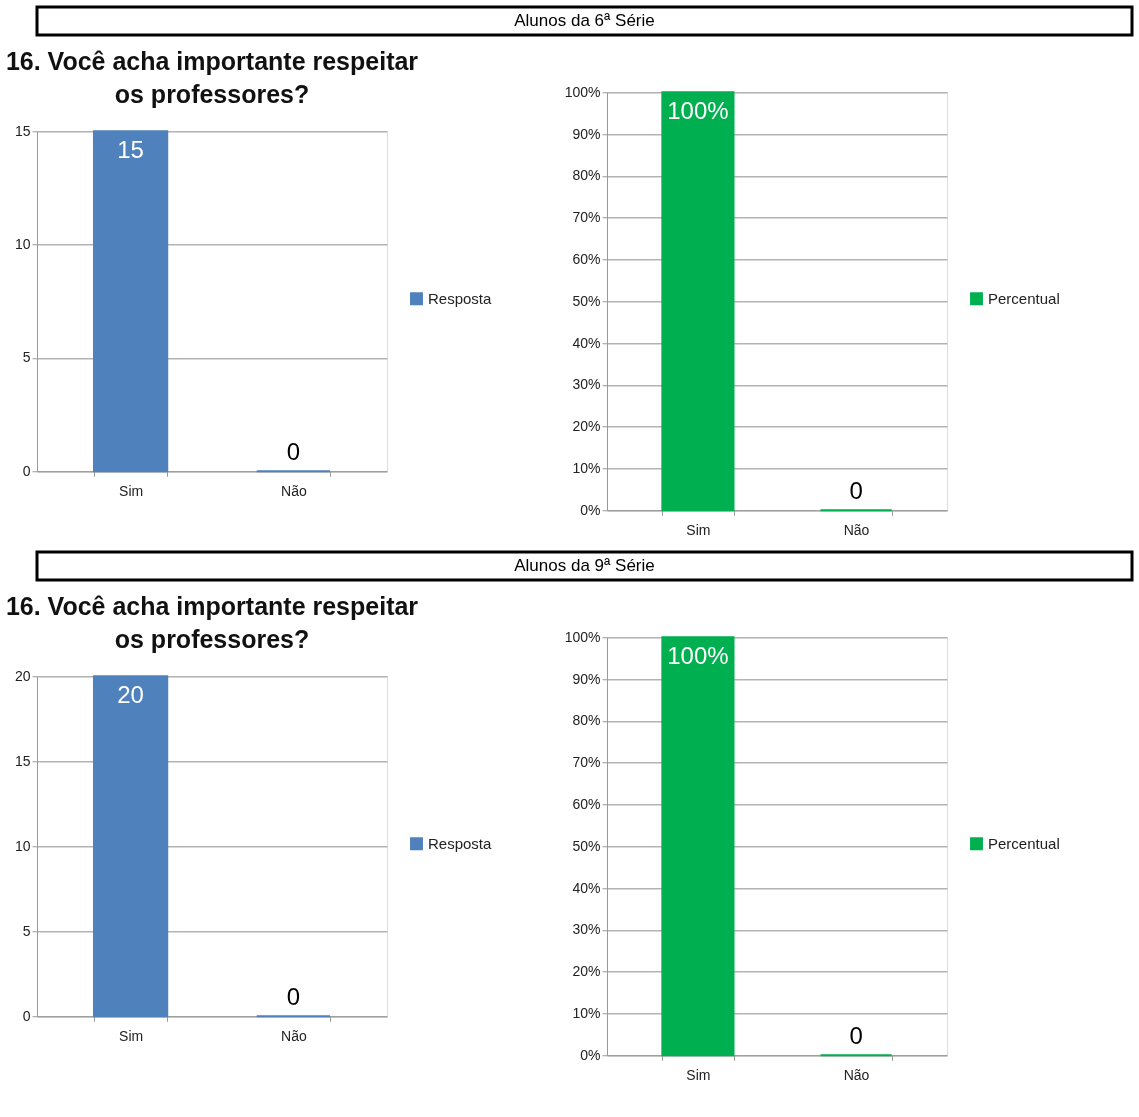 This screenshot has width=1139, height=1117. Describe the element at coordinates (130, 150) in the screenshot. I see `data-label: 15` at that location.